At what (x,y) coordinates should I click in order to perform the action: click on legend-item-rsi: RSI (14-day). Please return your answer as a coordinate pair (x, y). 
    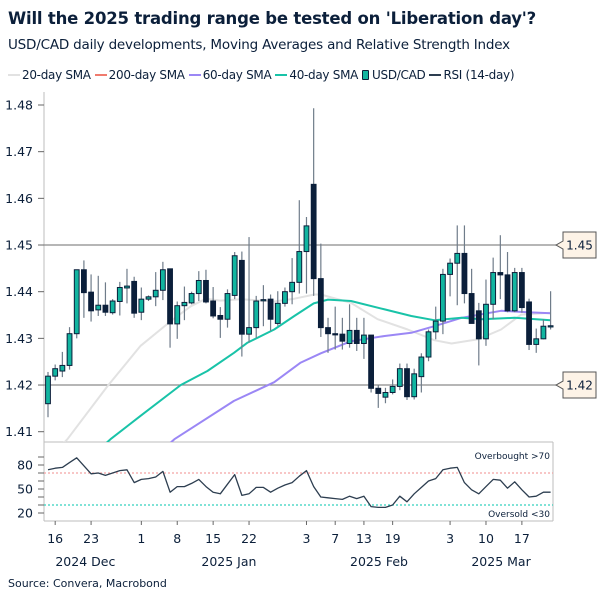
    Looking at the image, I should click on (472, 75).